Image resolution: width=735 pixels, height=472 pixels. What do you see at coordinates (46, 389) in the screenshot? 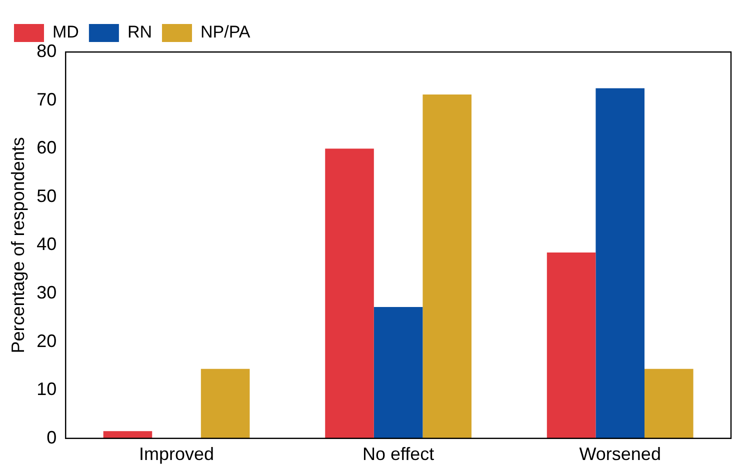
I see `y-tick-label: 10` at bounding box center [46, 389].